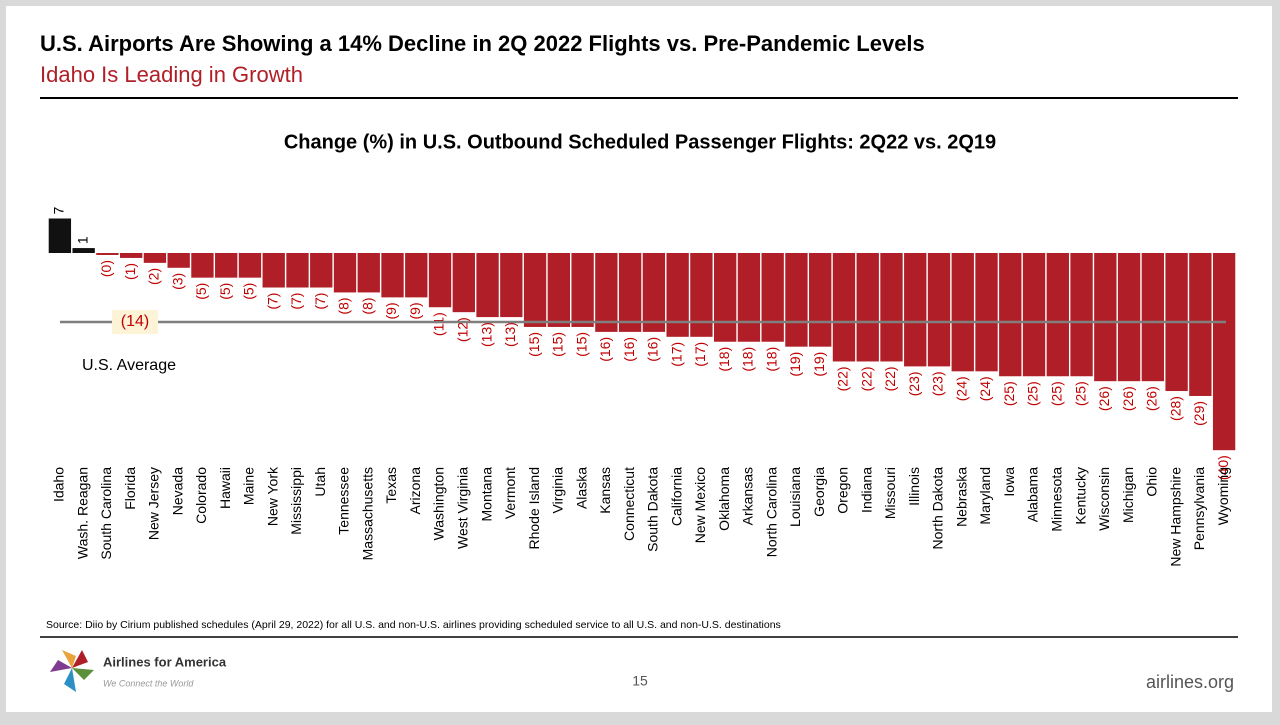  I want to click on average-label-box, so click(135, 322).